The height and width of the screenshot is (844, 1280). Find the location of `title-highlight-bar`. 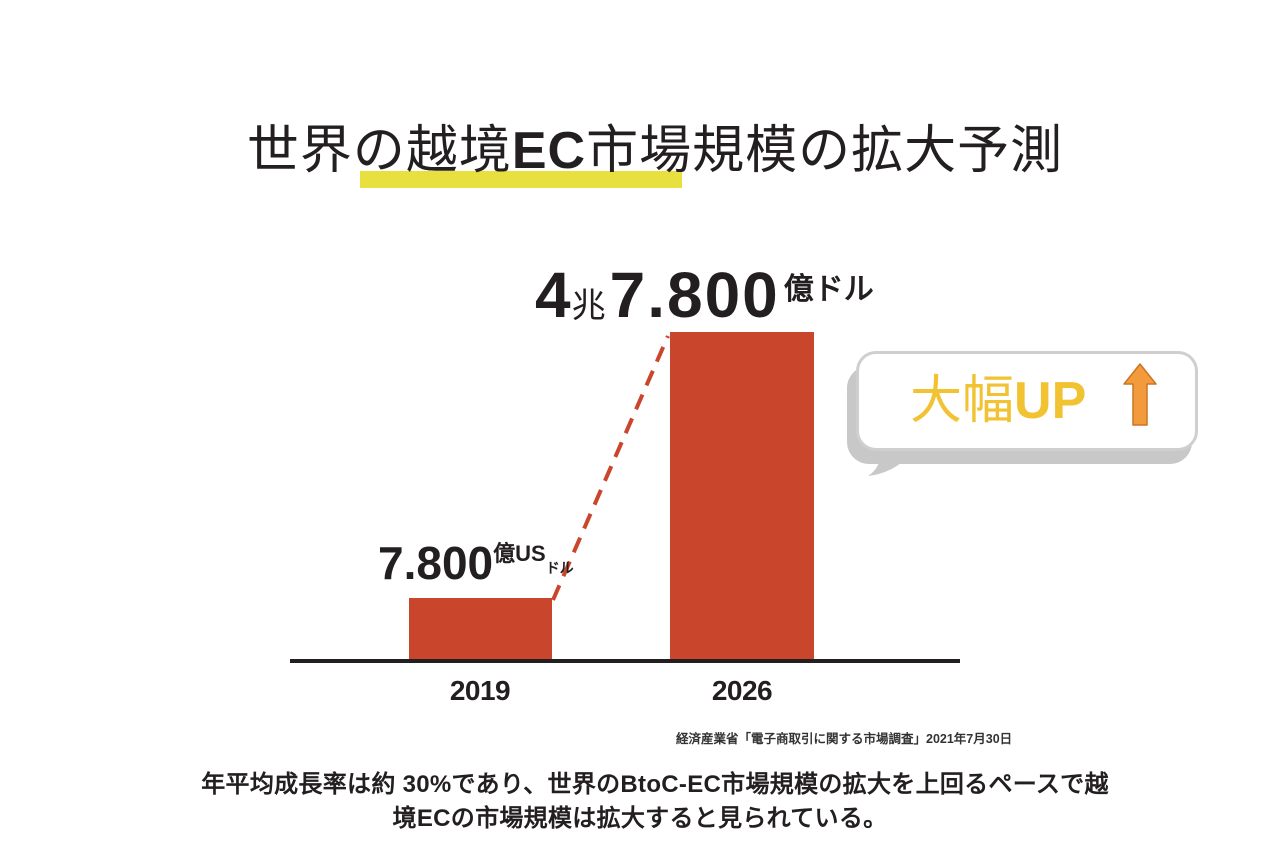

title-highlight-bar is located at coordinates (521, 179).